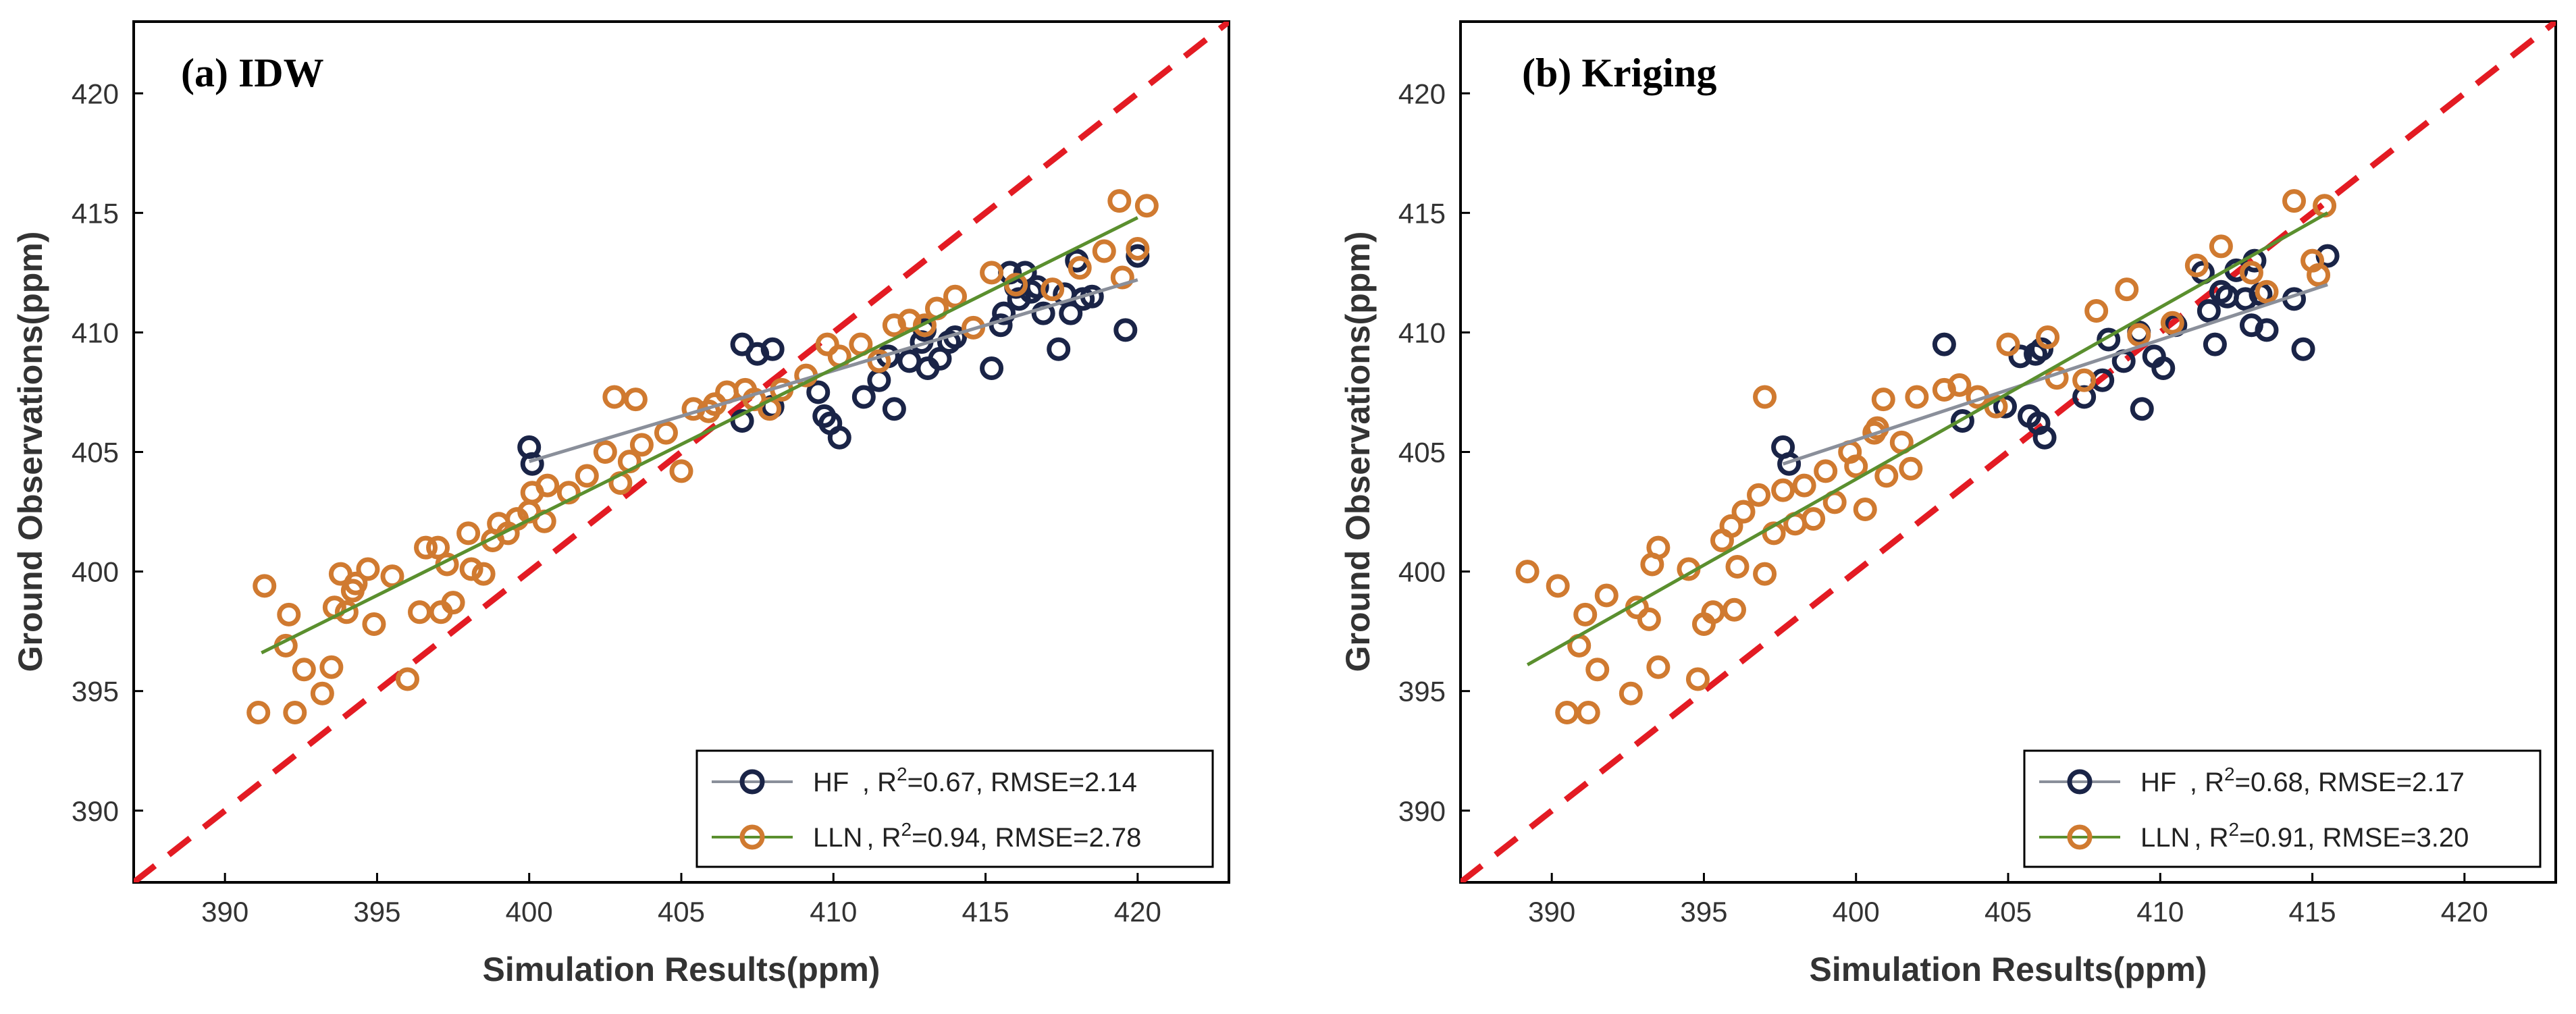  I want to click on x-tick-label: 395, so click(376, 912).